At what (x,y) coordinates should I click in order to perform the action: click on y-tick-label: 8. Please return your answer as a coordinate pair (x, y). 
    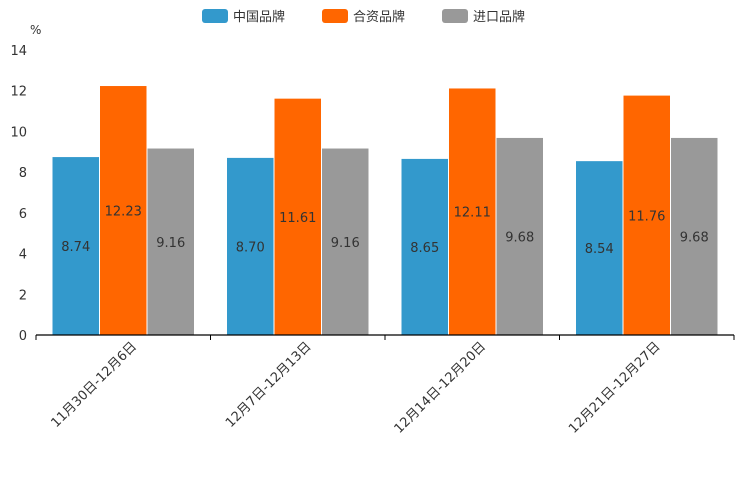
    Looking at the image, I should click on (23, 173).